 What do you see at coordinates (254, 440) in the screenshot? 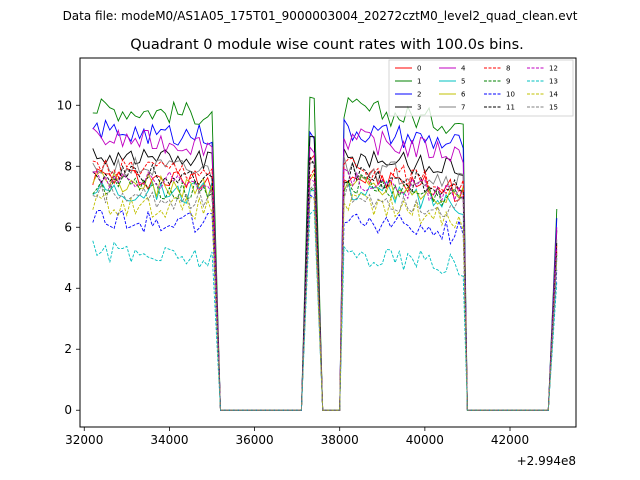
I see `x-tick-label: 36000` at bounding box center [254, 440].